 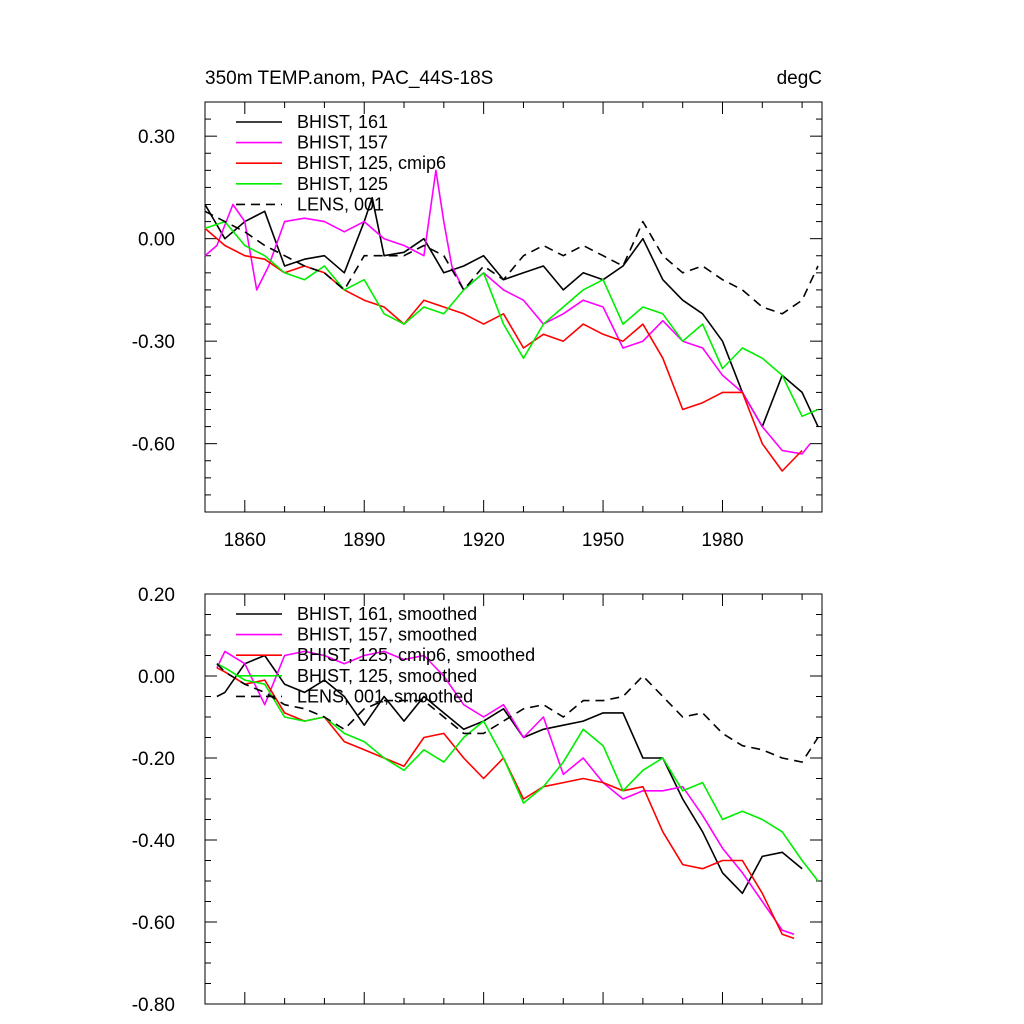 I want to click on y-tick-label: 0.30, so click(x=156, y=137).